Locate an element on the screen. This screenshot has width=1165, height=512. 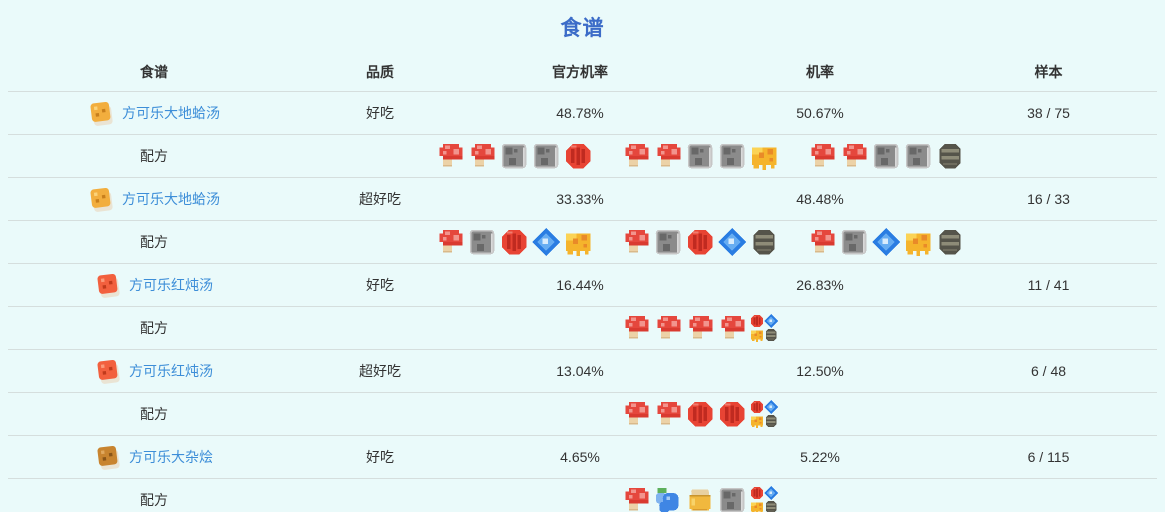
rate-cell: 50.67% is located at coordinates (820, 113).